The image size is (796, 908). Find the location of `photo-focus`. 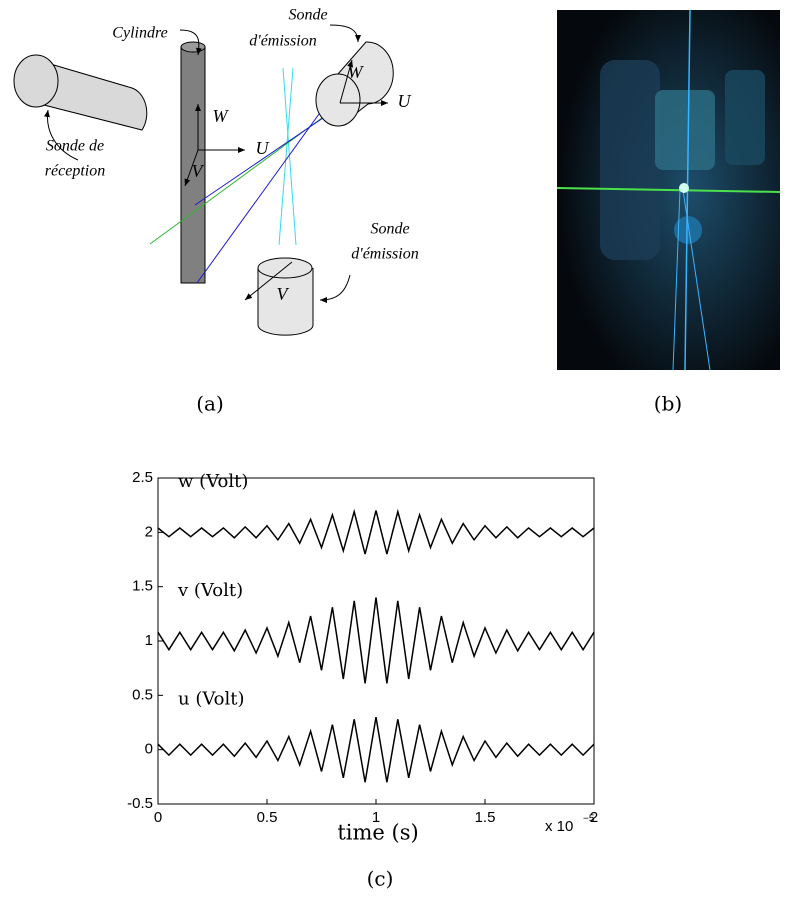

photo-focus is located at coordinates (684, 188).